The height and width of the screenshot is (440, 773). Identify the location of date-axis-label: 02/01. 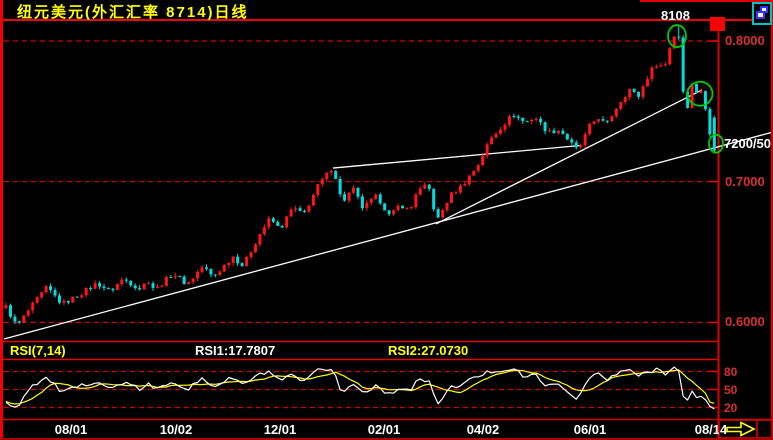
(384, 429).